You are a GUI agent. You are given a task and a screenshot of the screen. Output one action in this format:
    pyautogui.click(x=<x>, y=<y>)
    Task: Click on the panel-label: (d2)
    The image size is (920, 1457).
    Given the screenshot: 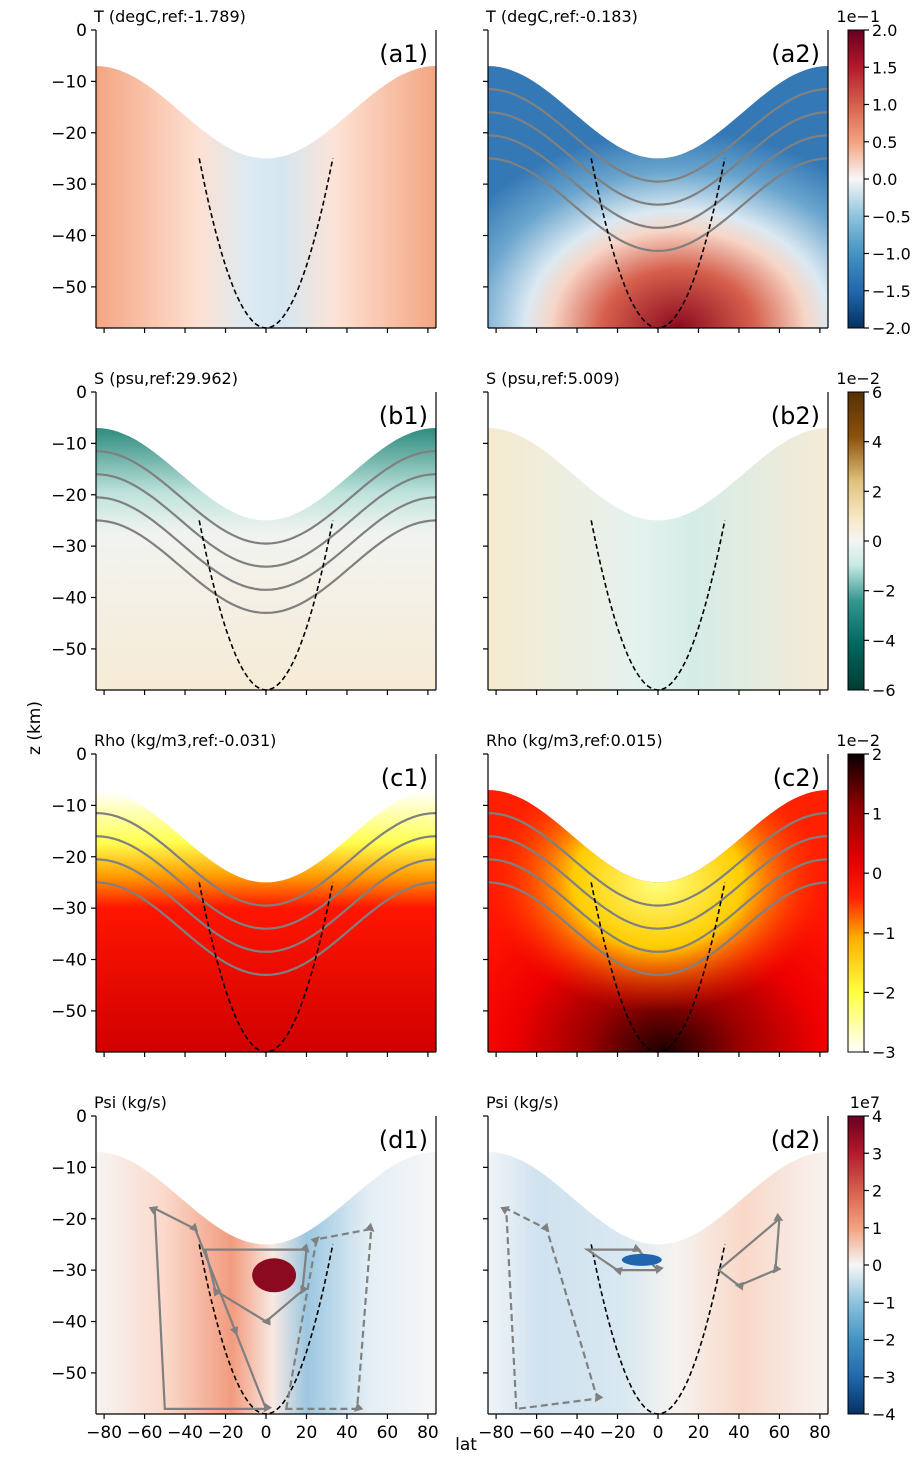 What is the action you would take?
    pyautogui.click(x=795, y=1140)
    